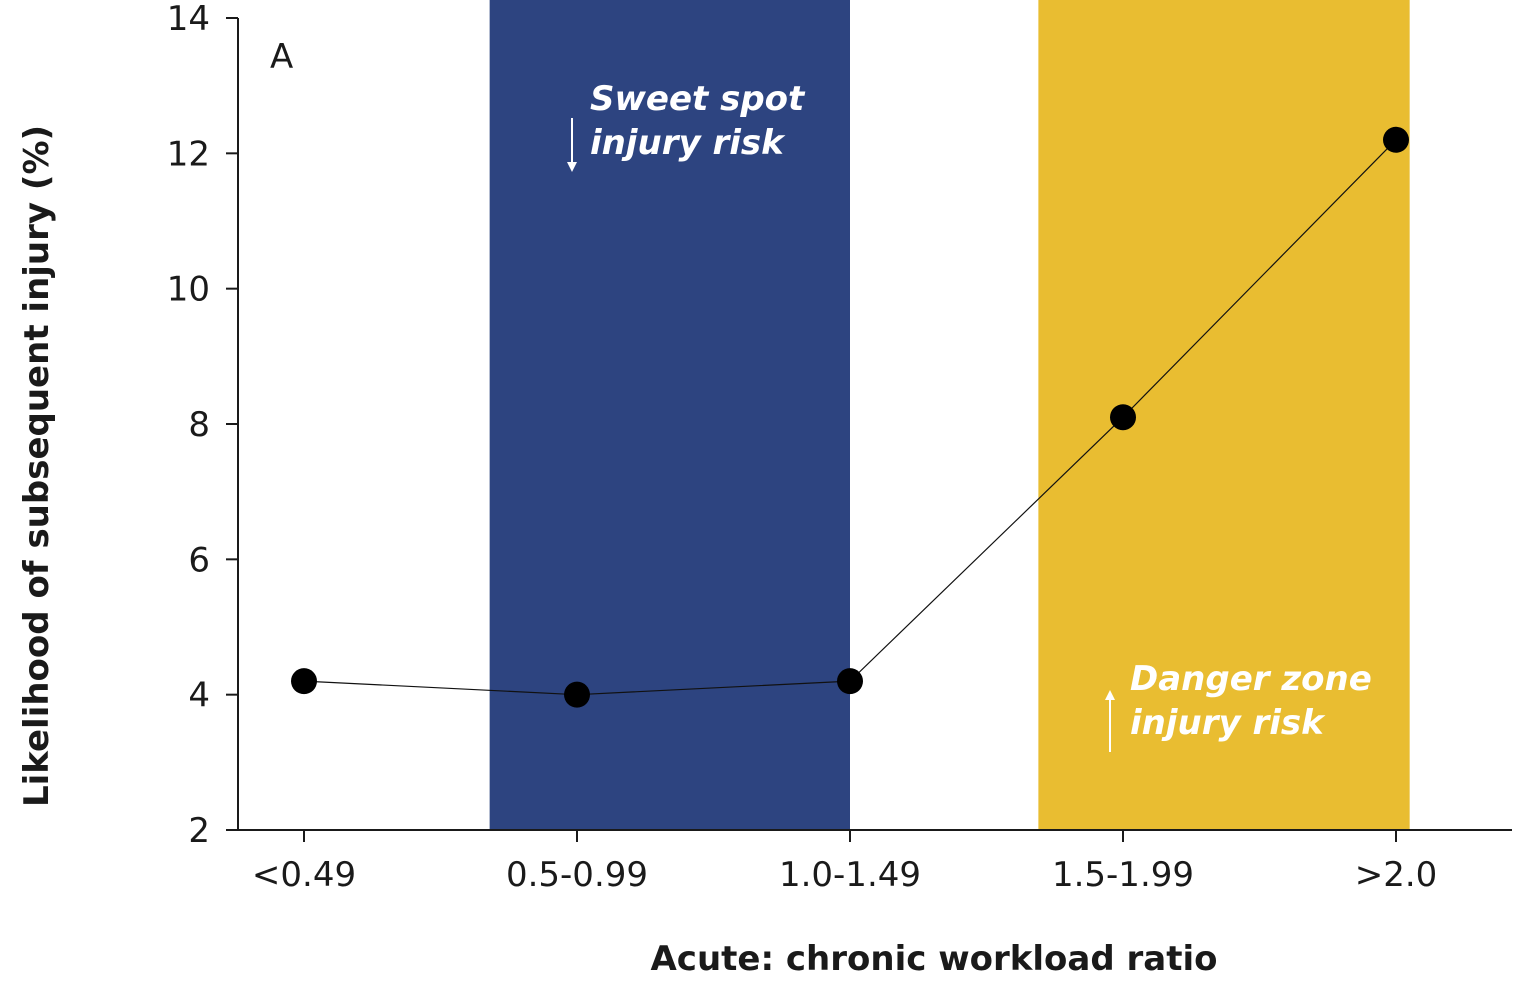 The height and width of the screenshot is (1005, 1516). I want to click on arrow-down-icon, so click(572, 167).